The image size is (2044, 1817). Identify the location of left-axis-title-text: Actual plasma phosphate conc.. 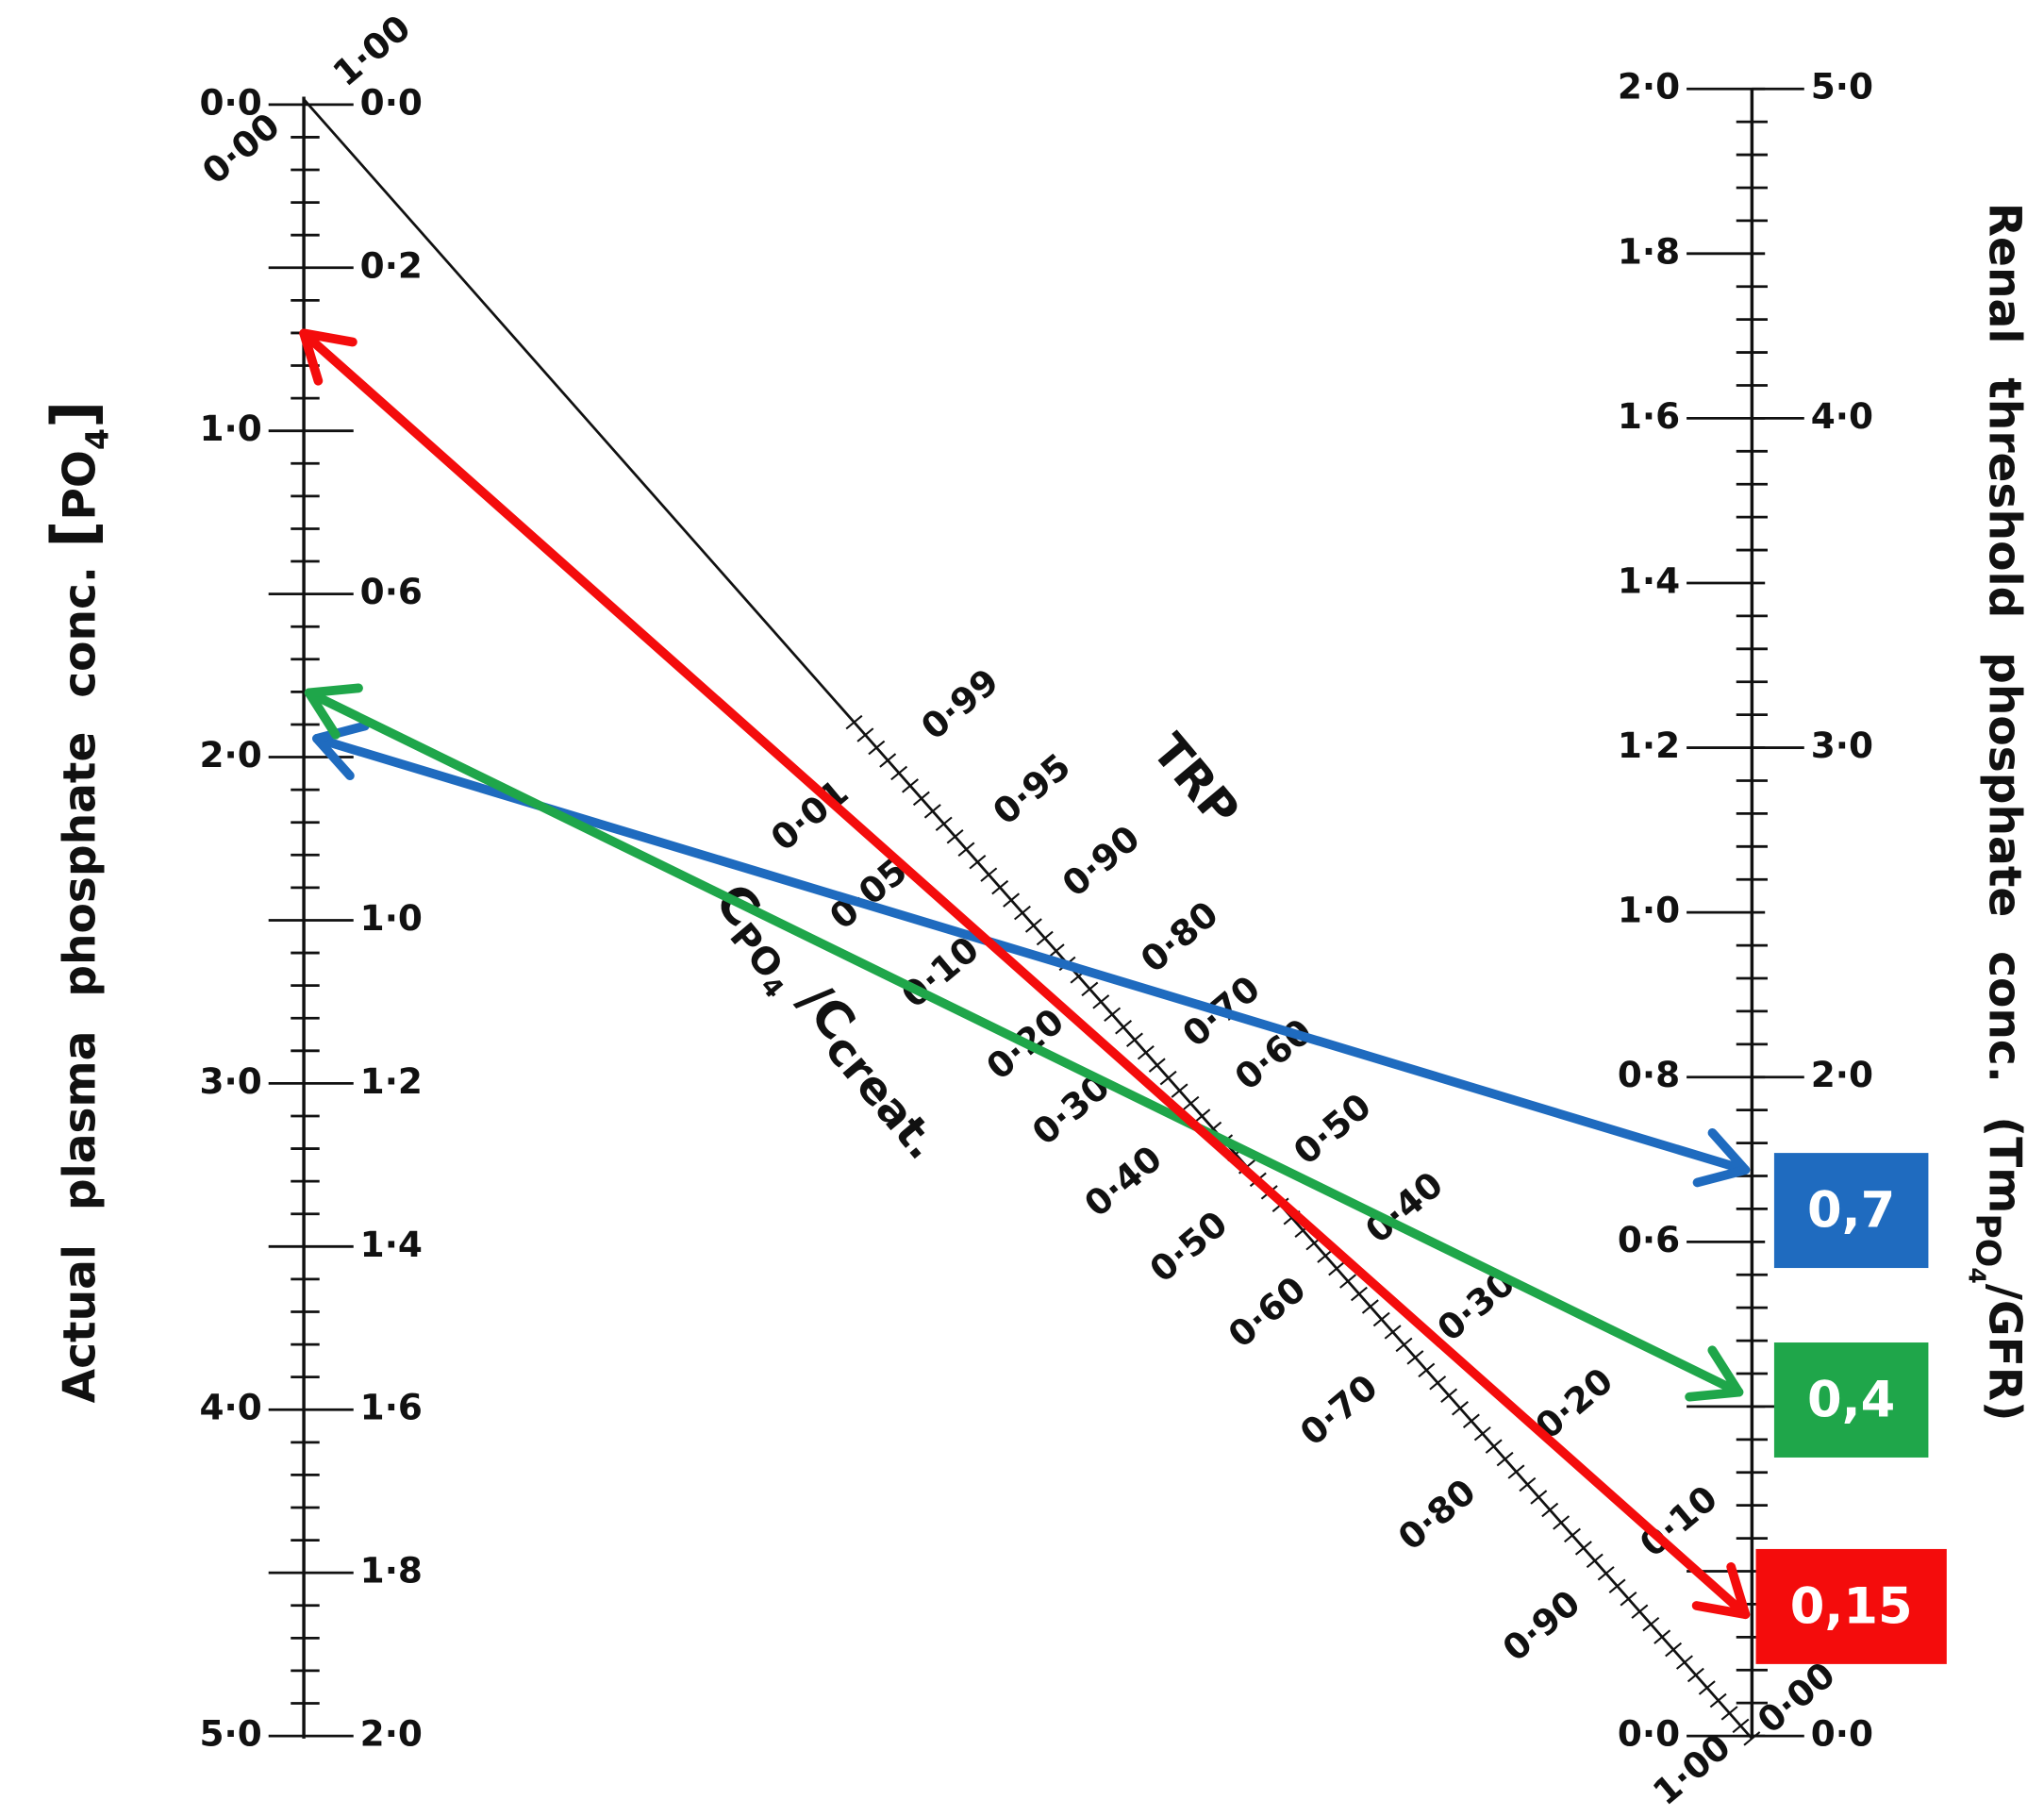
(80, 984).